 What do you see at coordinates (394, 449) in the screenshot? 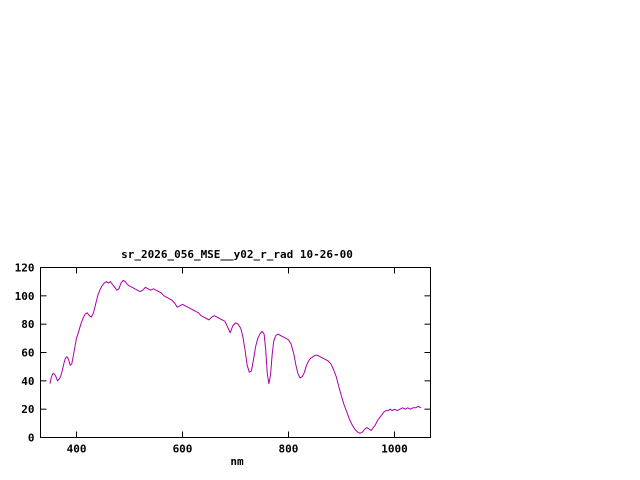
I see `x-tick-label: 1000` at bounding box center [394, 449].